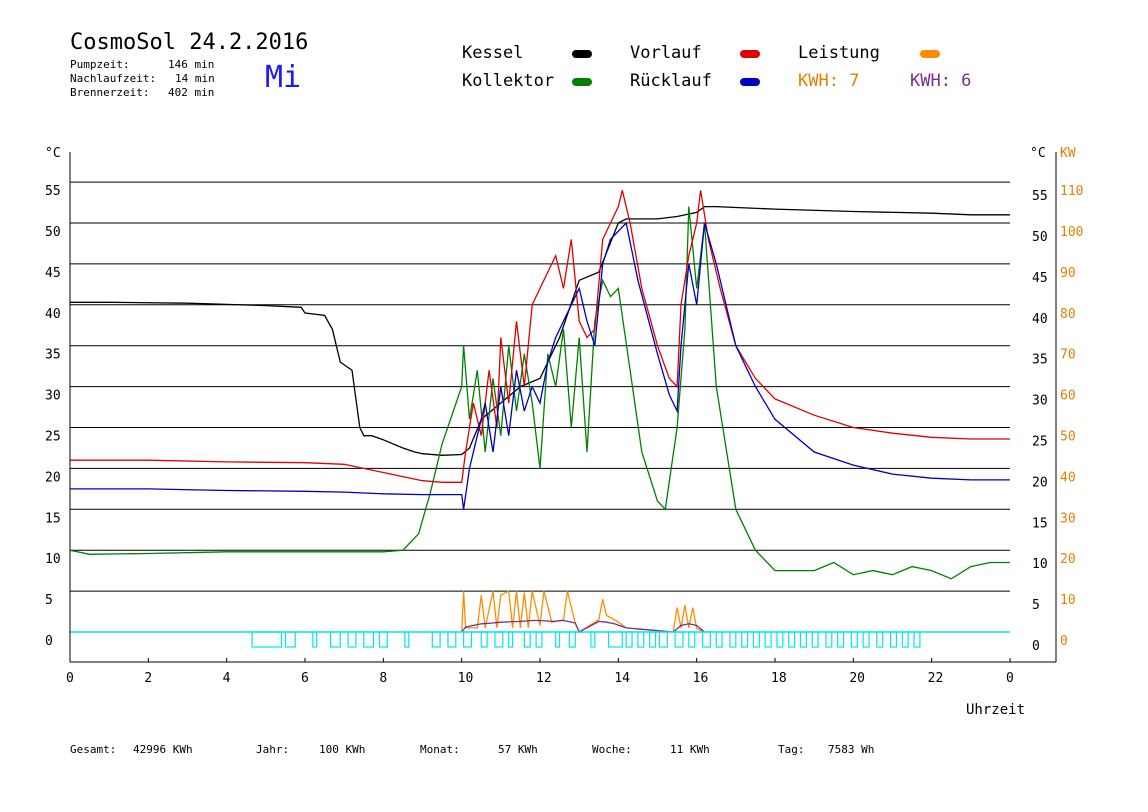 The width and height of the screenshot is (1148, 812). I want to click on y2-tick-label-20: 20, so click(1040, 482).